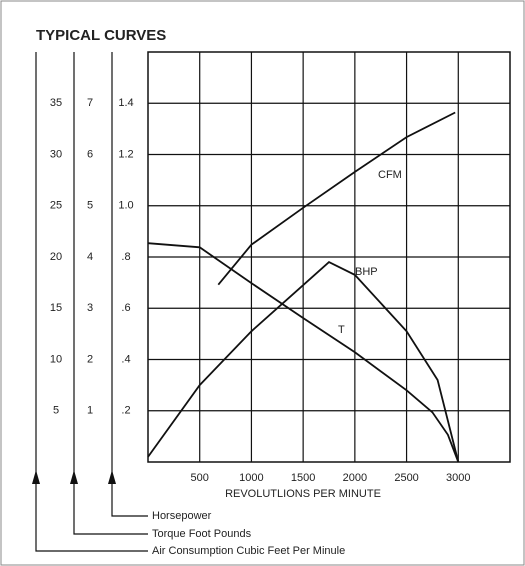 The height and width of the screenshot is (566, 525). What do you see at coordinates (200, 478) in the screenshot?
I see `x-tick-label: 500` at bounding box center [200, 478].